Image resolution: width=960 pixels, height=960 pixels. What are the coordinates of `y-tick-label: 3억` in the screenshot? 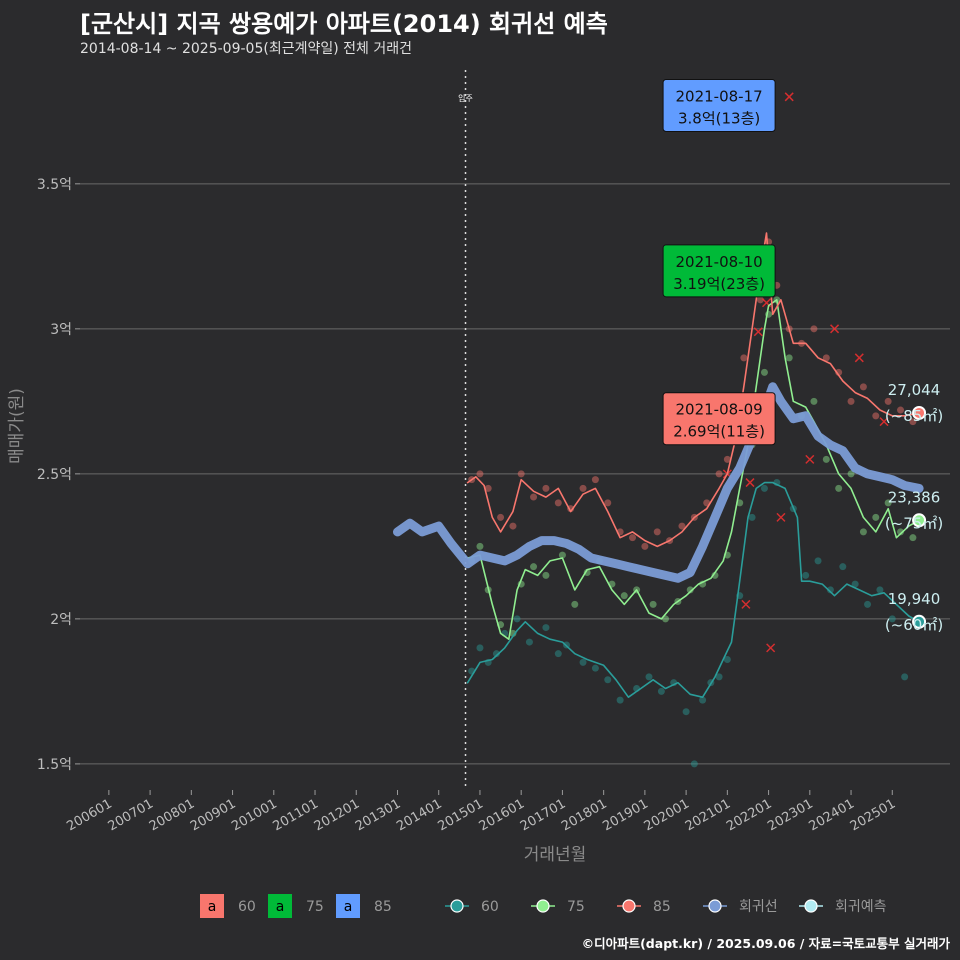 It's located at (61, 330).